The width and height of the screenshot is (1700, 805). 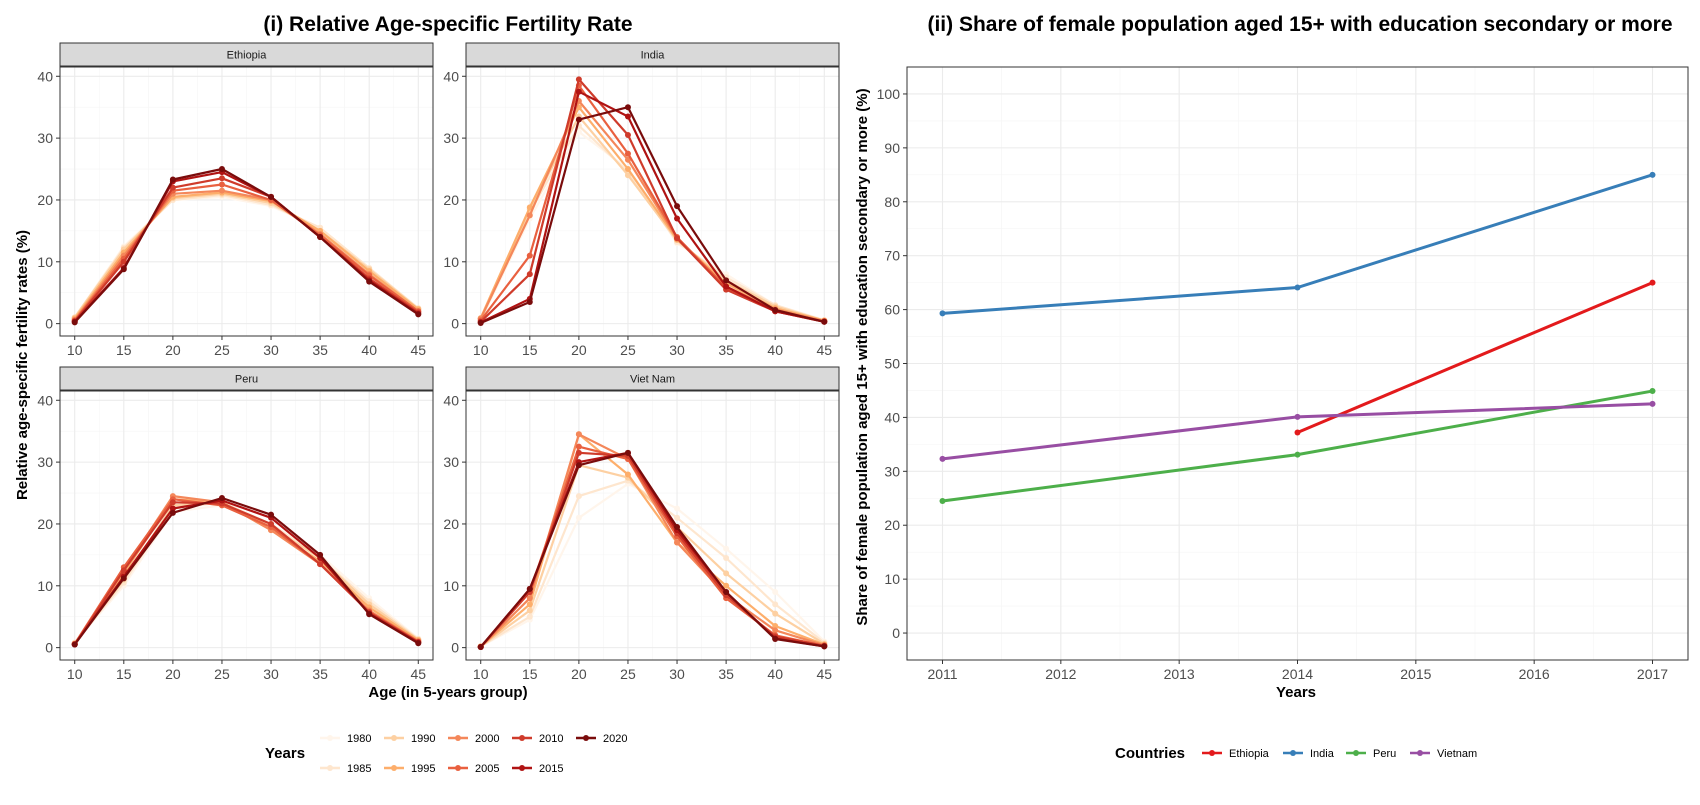 I want to click on data-point-viet-nam-1985, so click(x=726, y=557).